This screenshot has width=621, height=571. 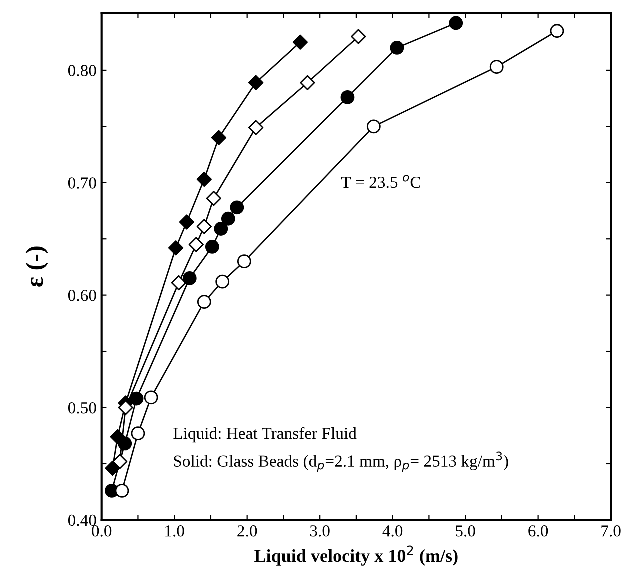 What do you see at coordinates (82, 520) in the screenshot?
I see `y-tick-label: 0.40` at bounding box center [82, 520].